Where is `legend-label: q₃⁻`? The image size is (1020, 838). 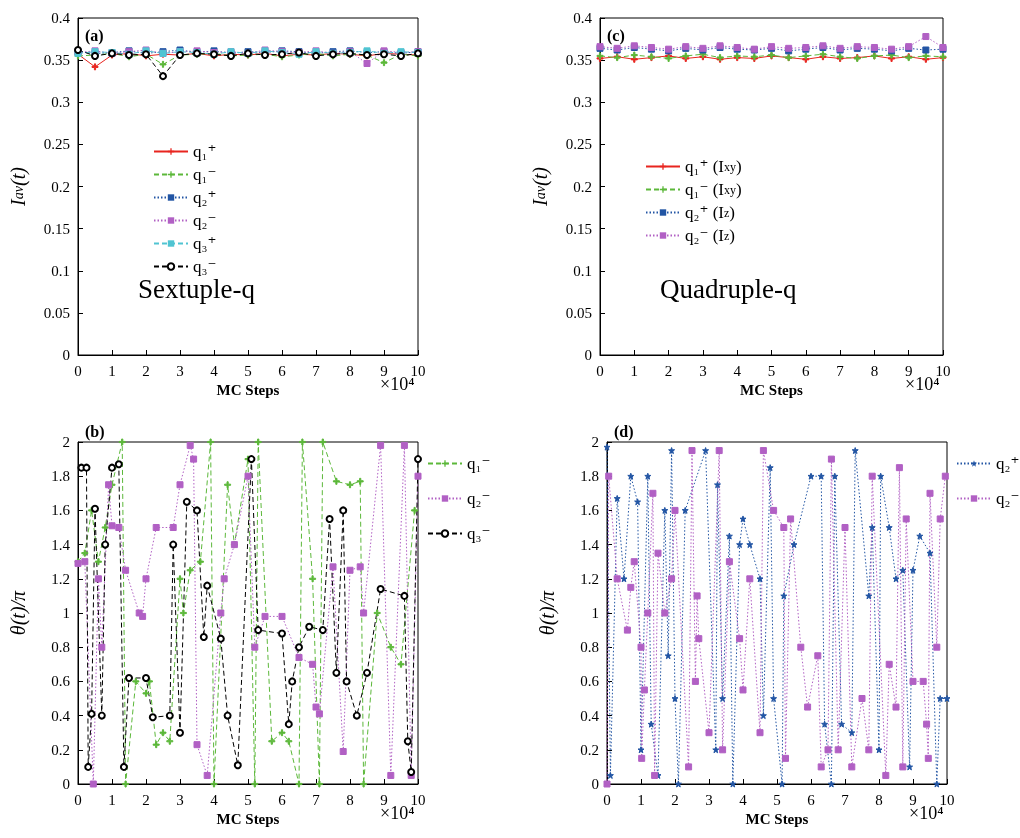 legend-label: q₃⁻ is located at coordinates (479, 533).